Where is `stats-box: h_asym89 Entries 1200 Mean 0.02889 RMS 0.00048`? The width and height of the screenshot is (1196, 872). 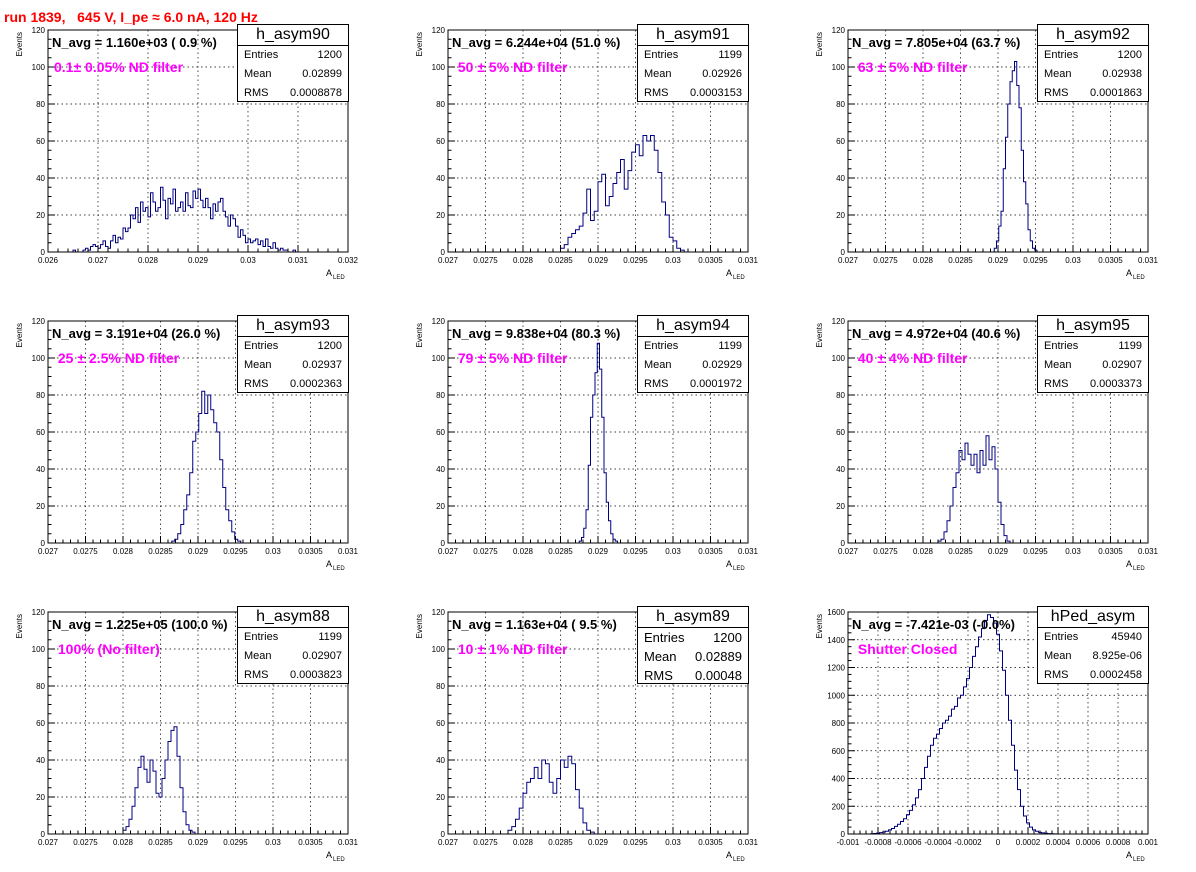
stats-box: h_asym89 Entries 1200 Mean 0.02889 RMS 0.00048 is located at coordinates (693, 645).